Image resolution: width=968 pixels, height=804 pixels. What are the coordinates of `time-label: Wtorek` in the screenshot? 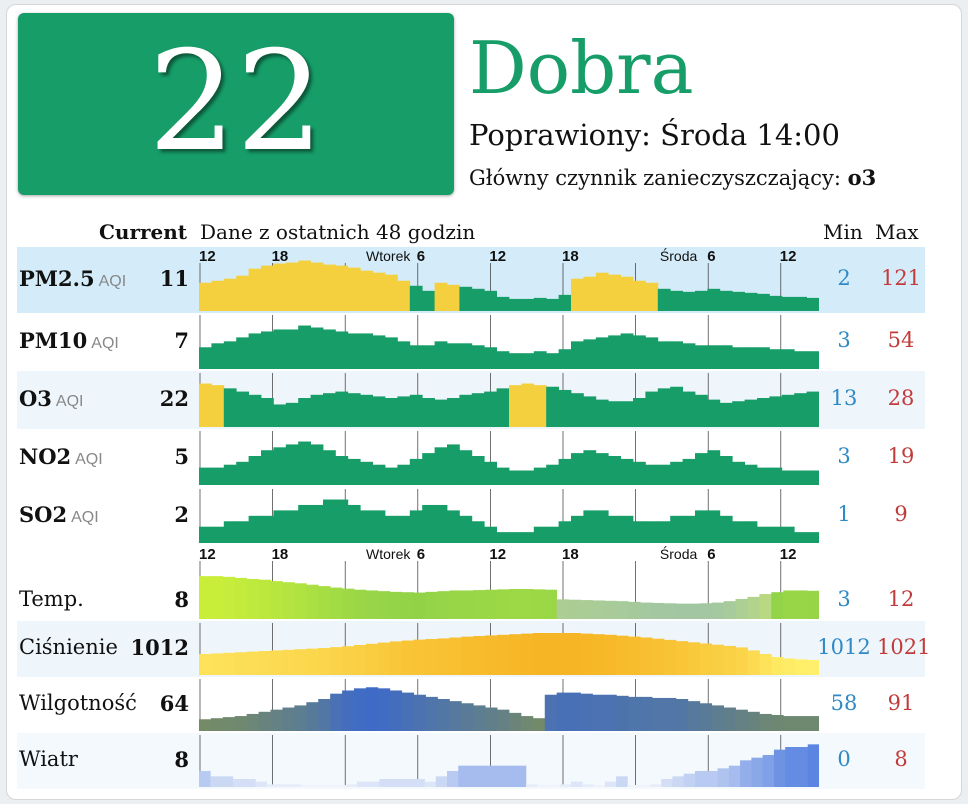 It's located at (388, 256).